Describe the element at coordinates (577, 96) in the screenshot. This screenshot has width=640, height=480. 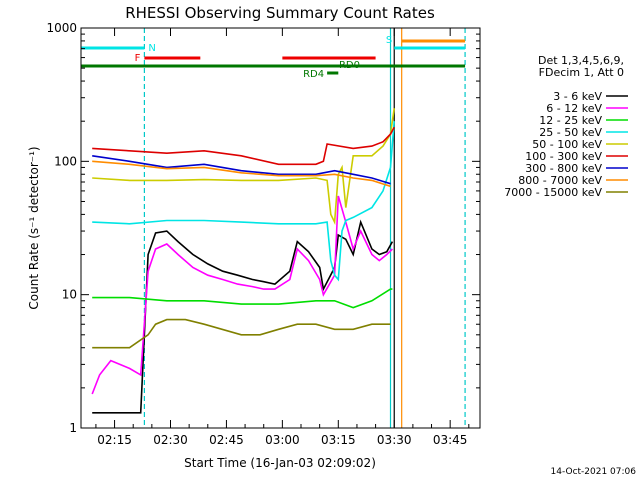
I see `legend-label-0: 3 - 6 keV` at that location.